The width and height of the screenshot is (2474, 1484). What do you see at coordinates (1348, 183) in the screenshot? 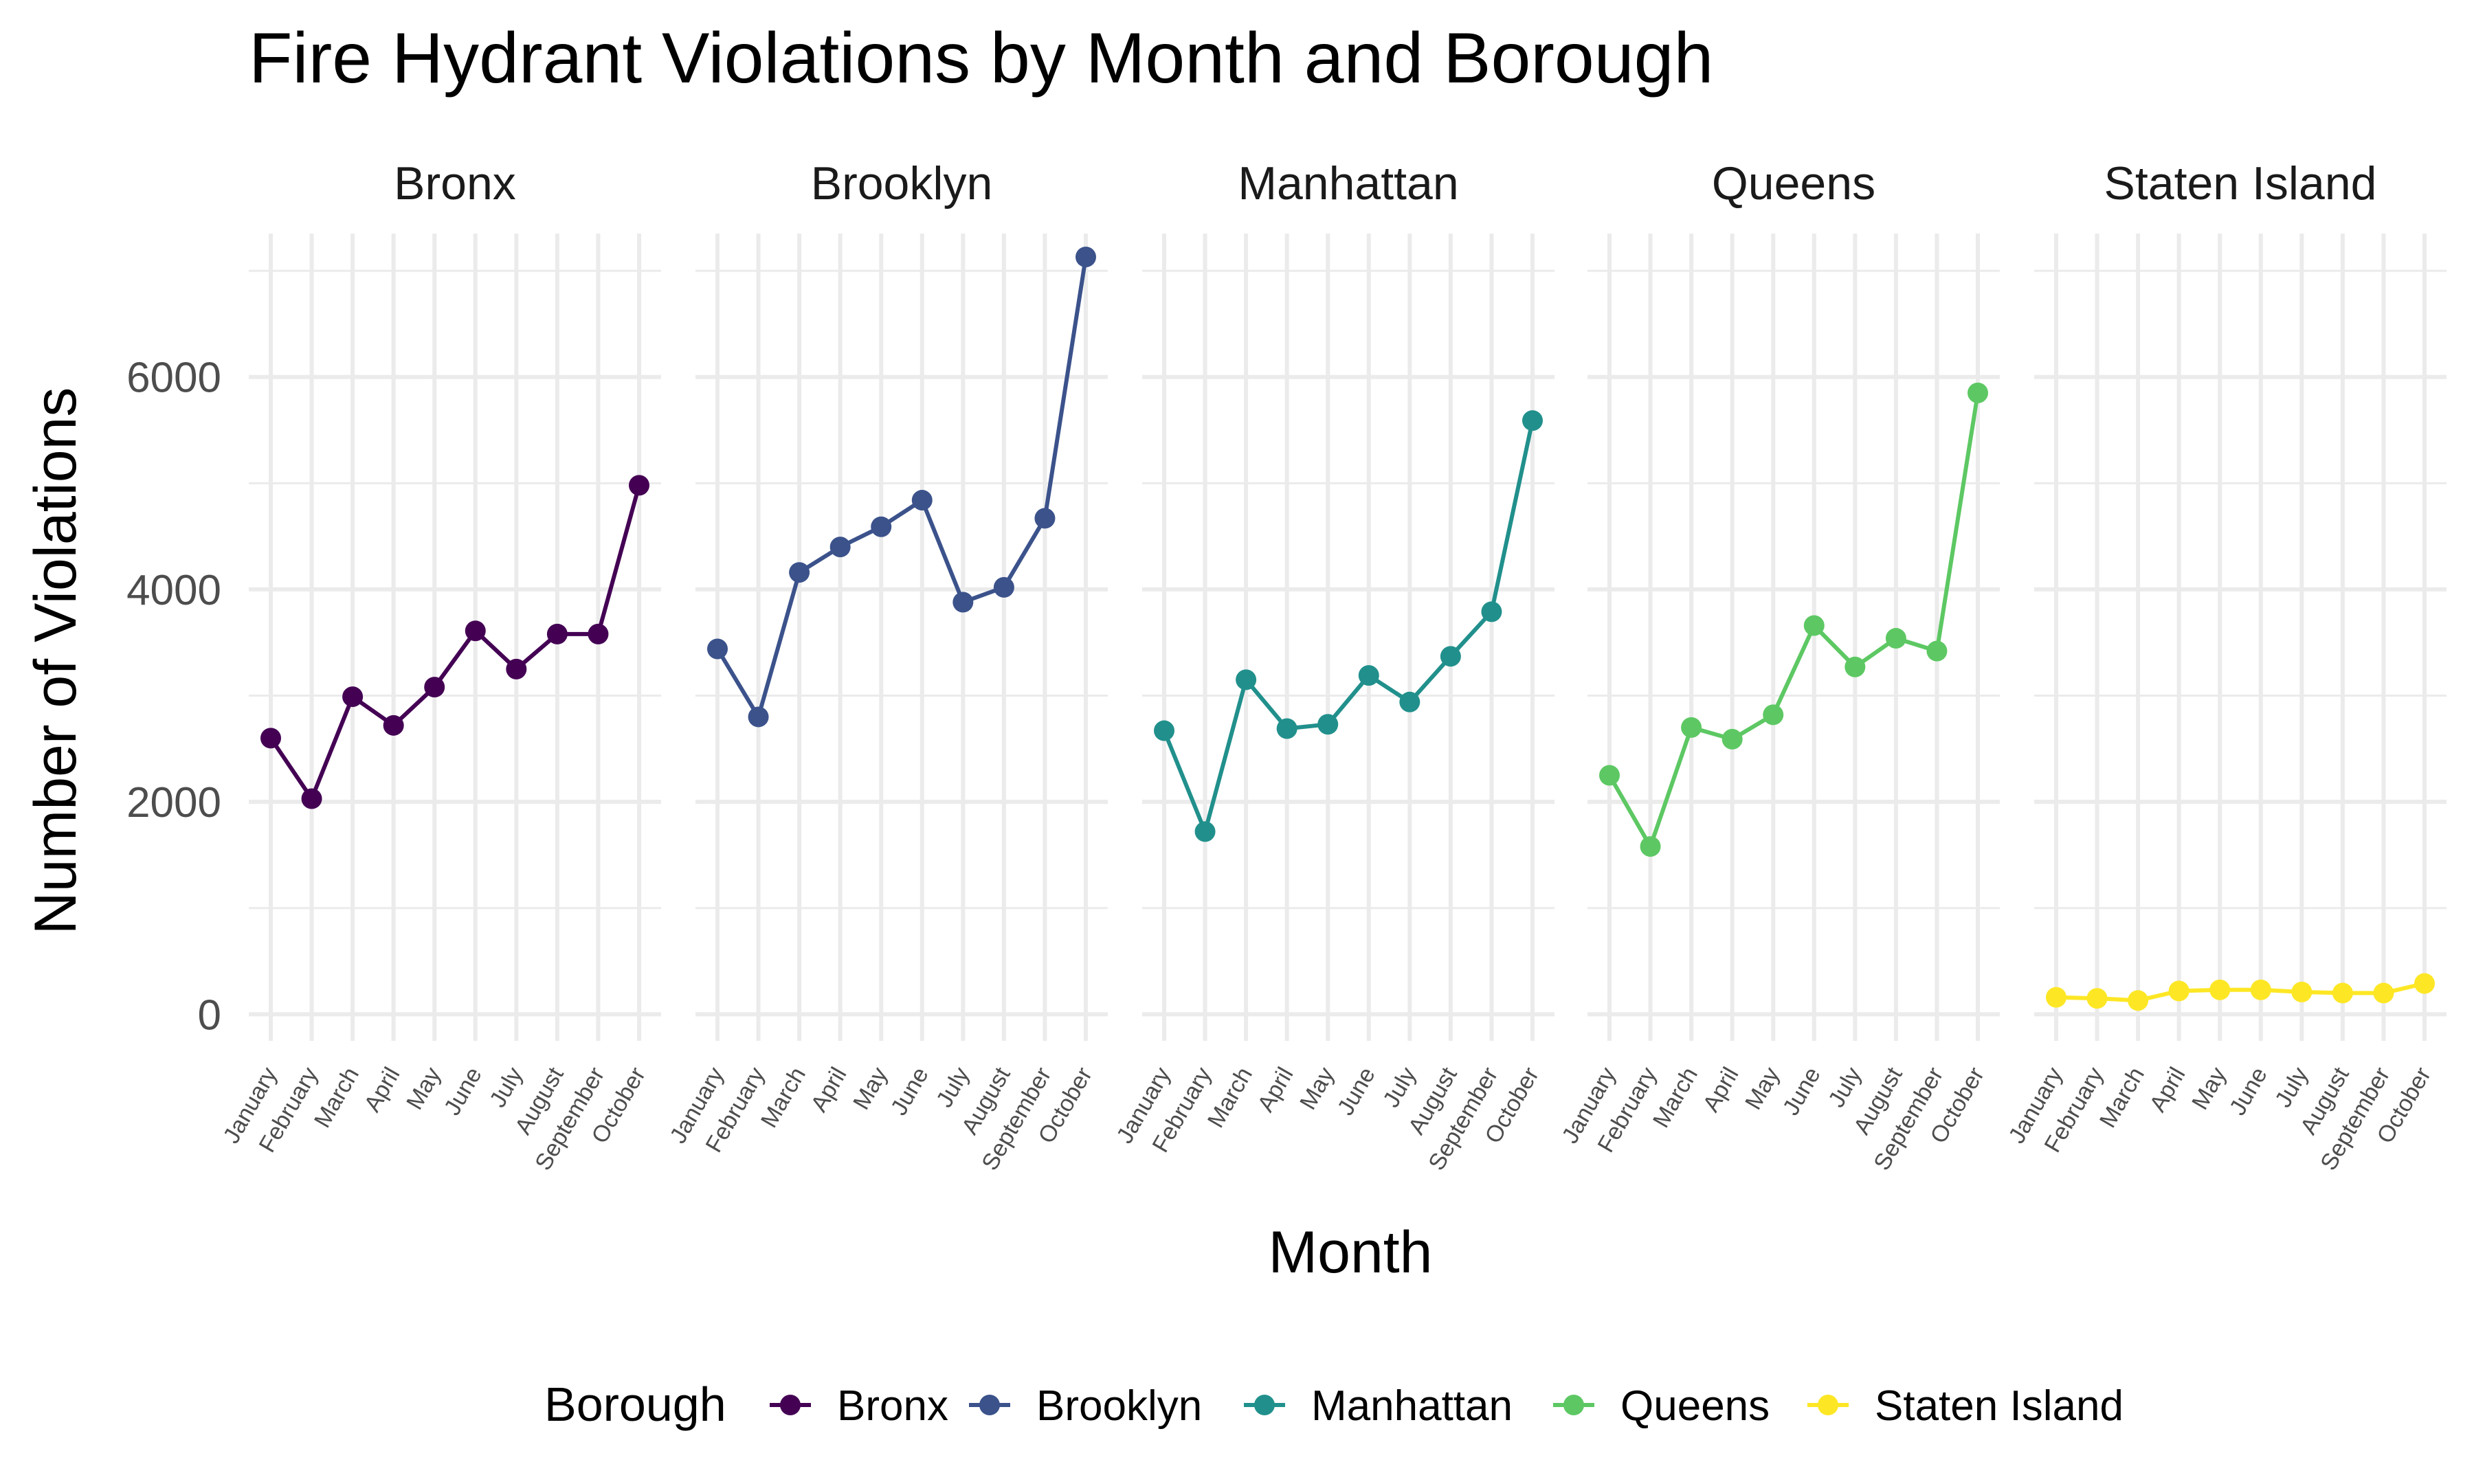
I see `facet-label-manhattan: Manhattan` at bounding box center [1348, 183].